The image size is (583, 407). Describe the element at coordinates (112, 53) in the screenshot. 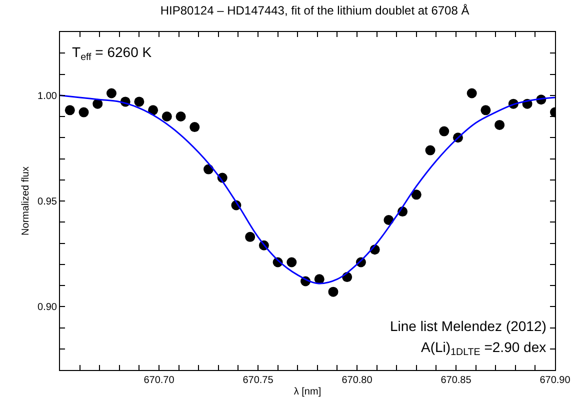

I see `annotation: T$_{eff}$ = 6260 K` at that location.